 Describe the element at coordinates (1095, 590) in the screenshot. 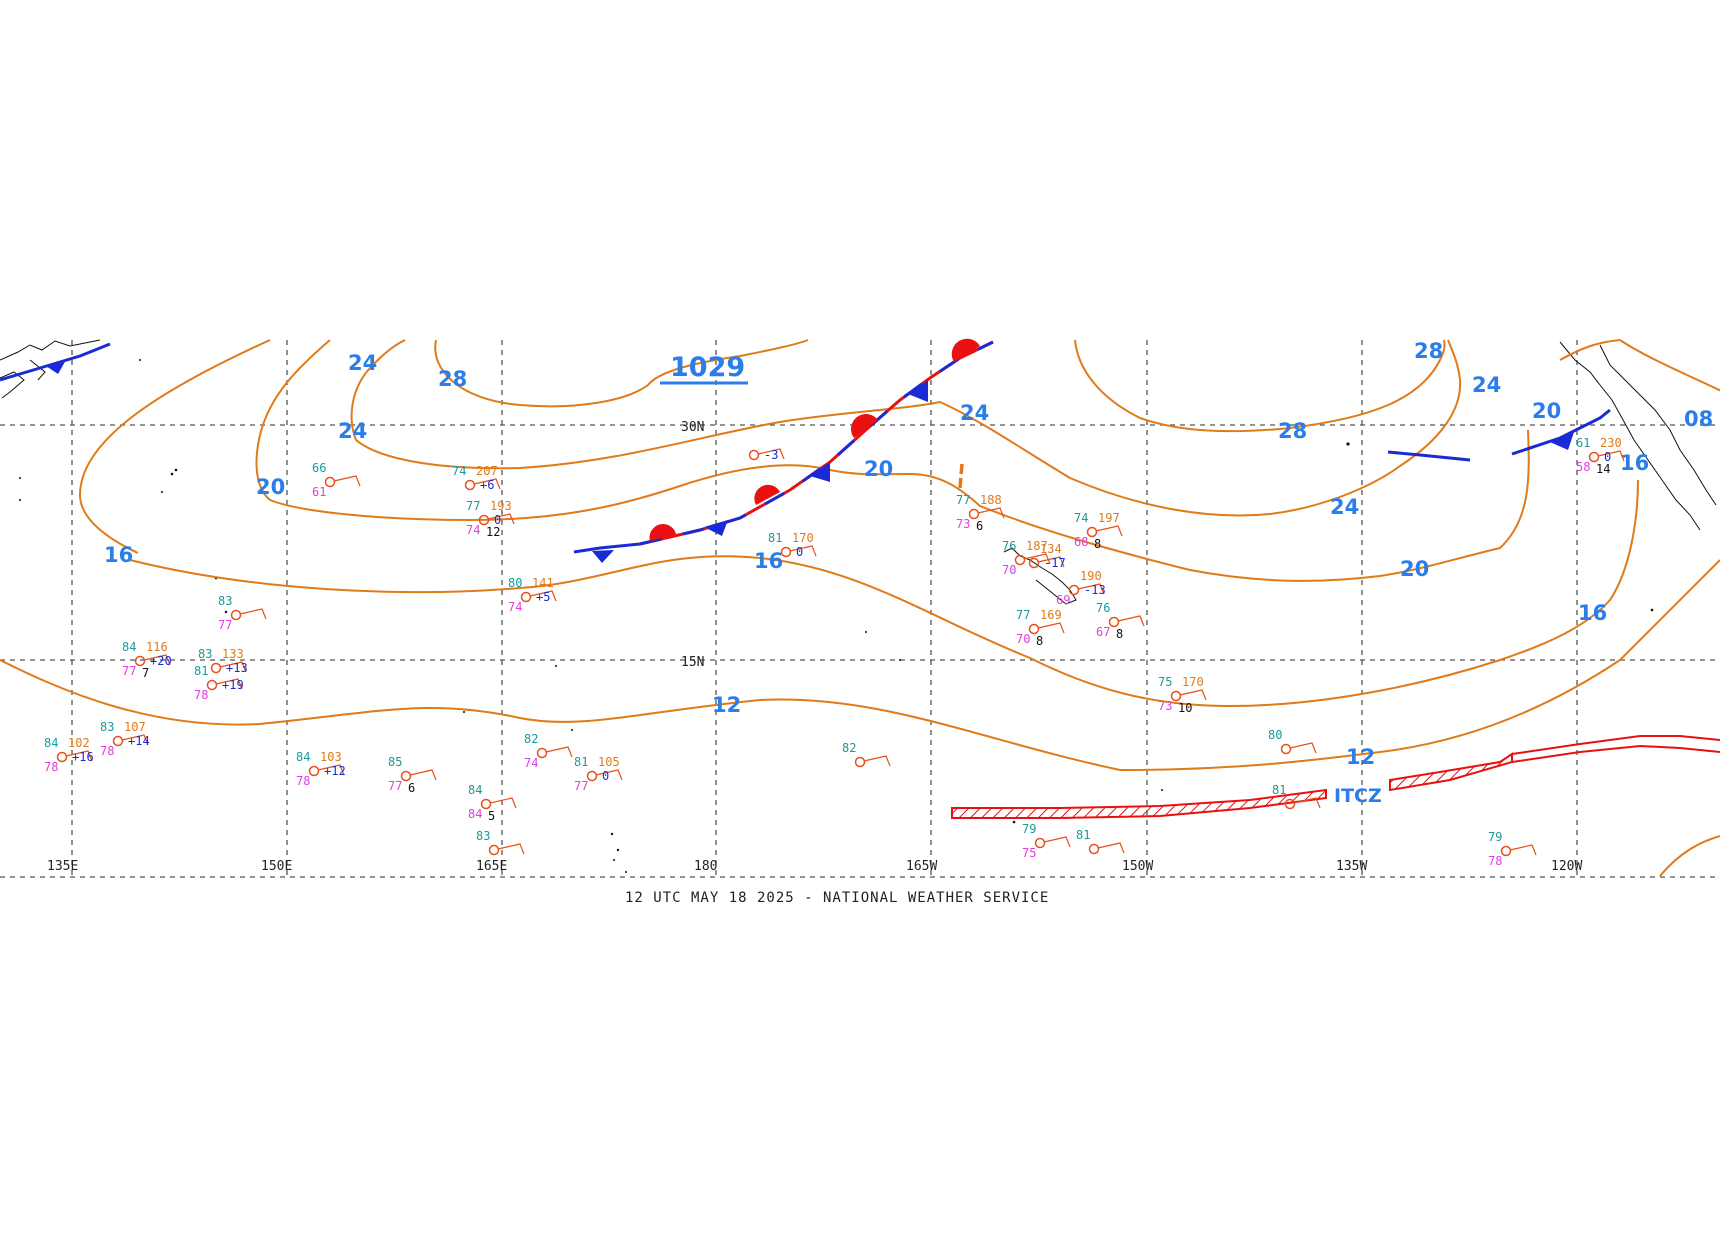

I see `station-pressure-trend: -13` at that location.